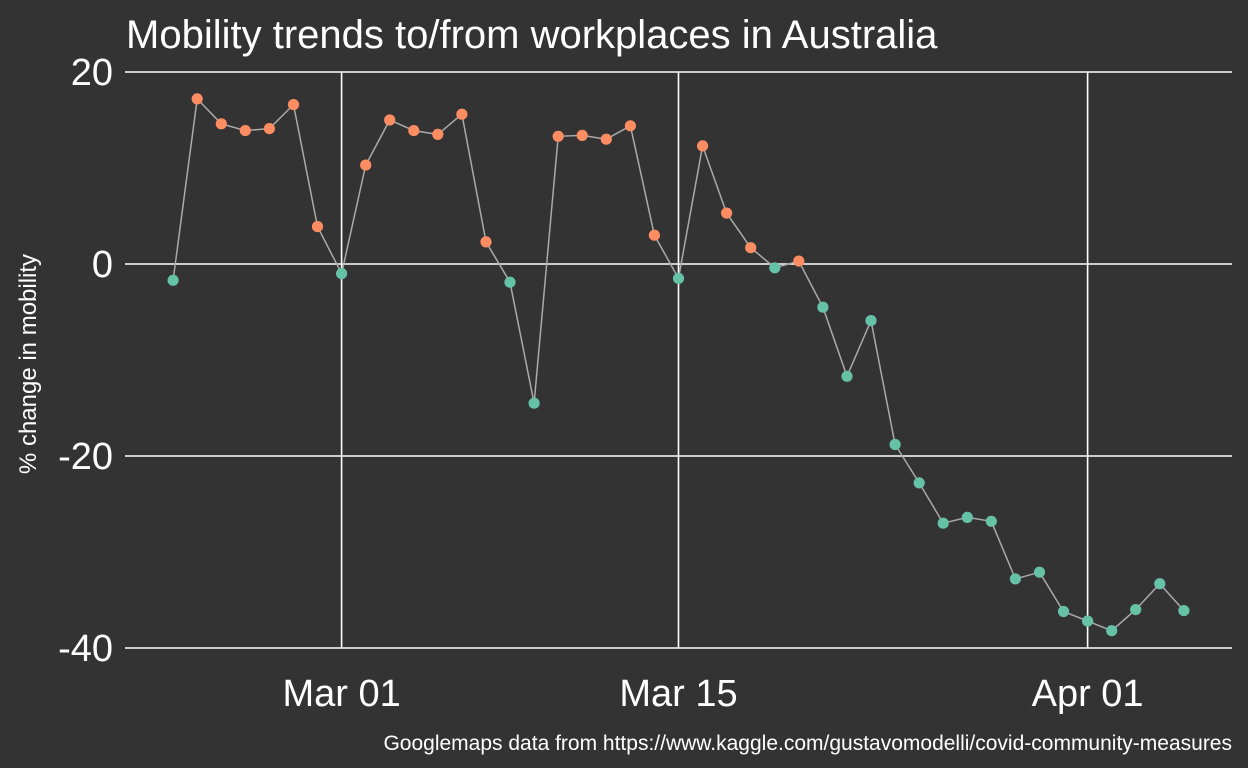  Describe the element at coordinates (85, 457) in the screenshot. I see `y-tick-label: -20` at that location.